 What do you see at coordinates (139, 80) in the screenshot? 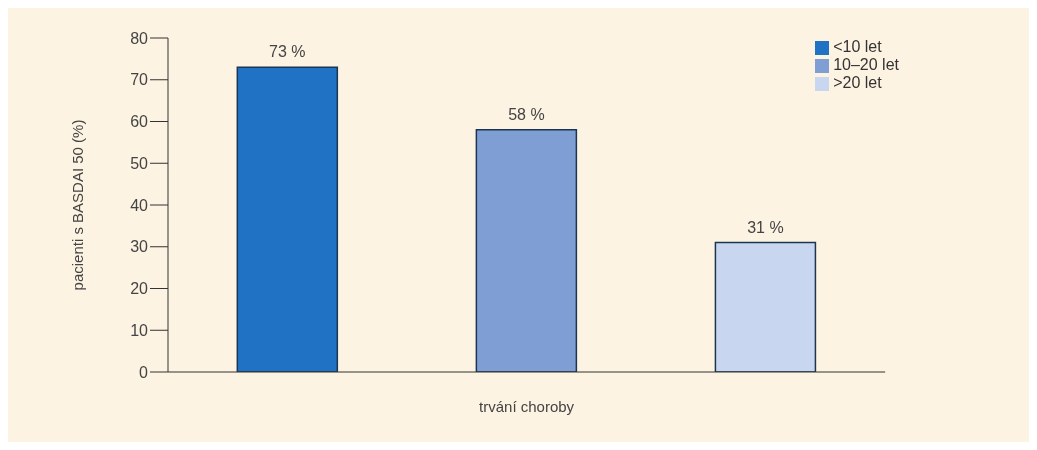
I see `y-tick-label: 70` at bounding box center [139, 80].